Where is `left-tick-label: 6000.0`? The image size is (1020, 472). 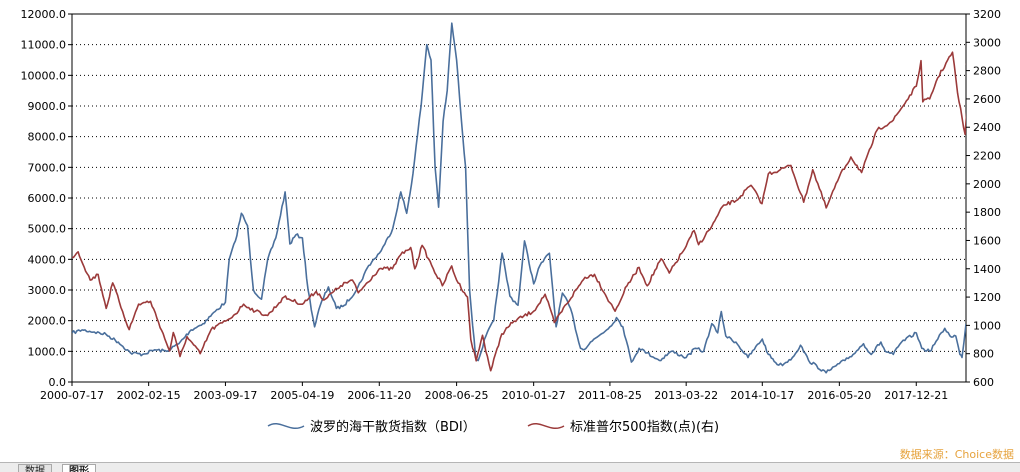
left-tick-label: 6000.0 is located at coordinates (47, 198).